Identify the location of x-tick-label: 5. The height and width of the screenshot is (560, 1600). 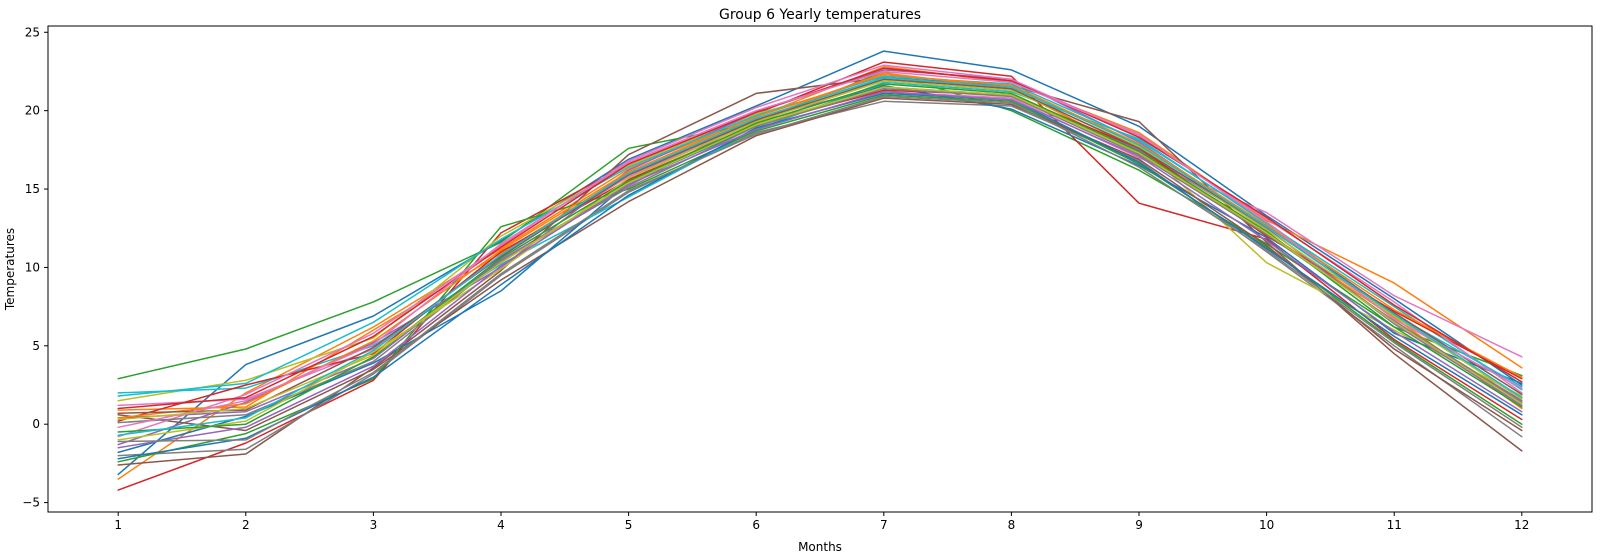
(629, 525).